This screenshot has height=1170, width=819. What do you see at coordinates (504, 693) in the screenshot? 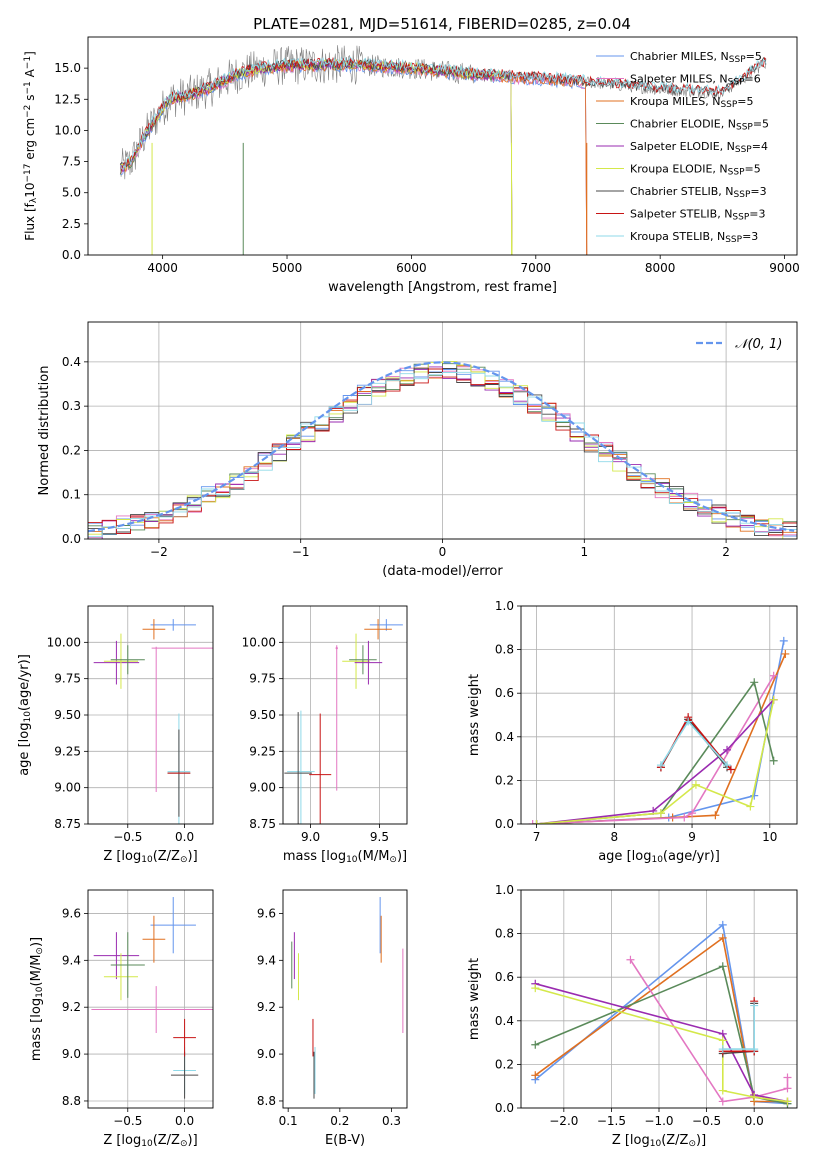
I see `y-tick-label: 0.6` at bounding box center [504, 693].